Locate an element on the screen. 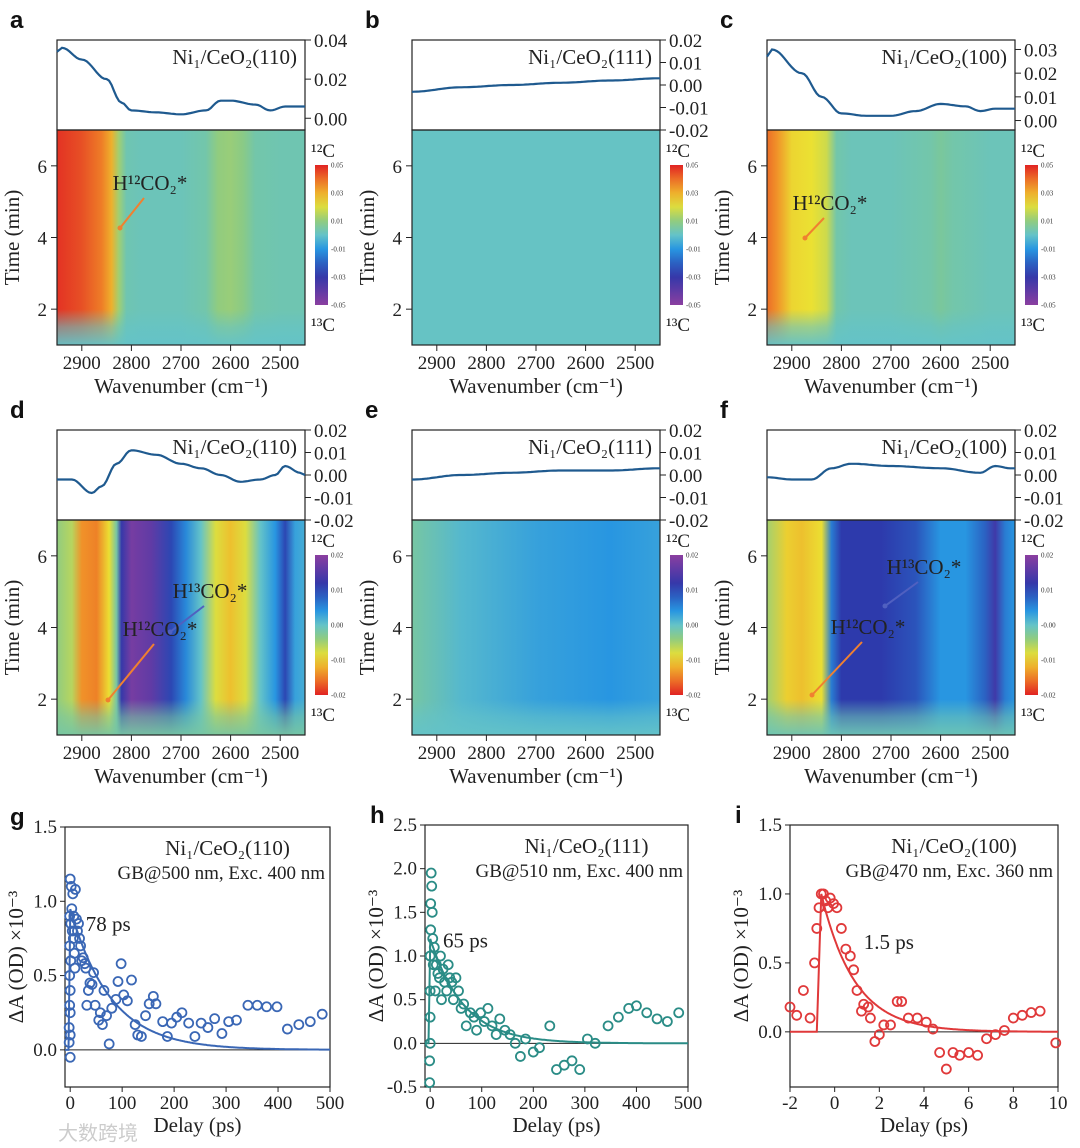 The height and width of the screenshot is (1148, 1080). fit-curve is located at coordinates (197, 979).